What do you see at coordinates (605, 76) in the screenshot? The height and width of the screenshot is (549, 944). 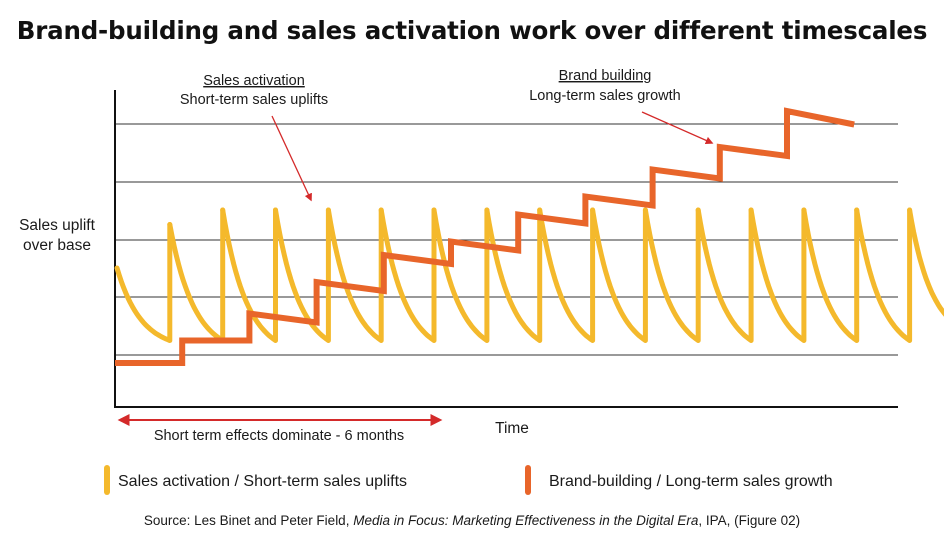 I see `annotation-brand-building-heading: Brand building` at bounding box center [605, 76].